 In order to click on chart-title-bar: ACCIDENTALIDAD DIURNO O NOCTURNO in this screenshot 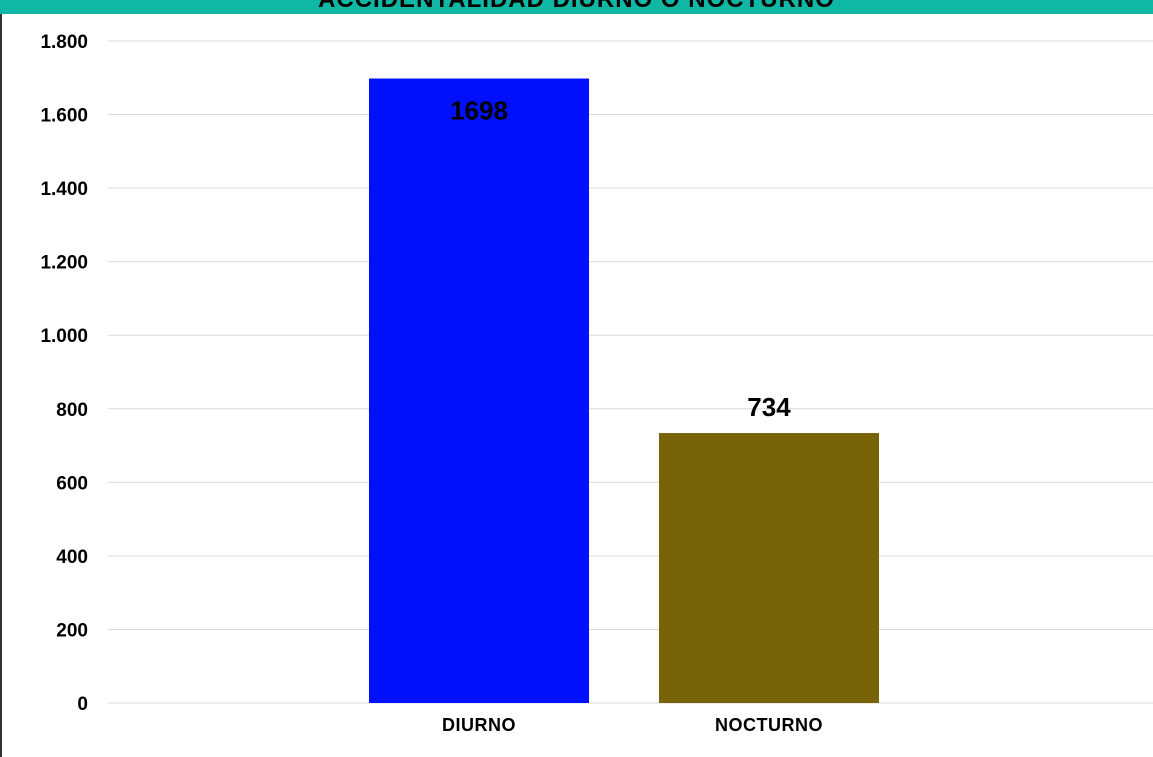, I will do `click(576, 7)`.